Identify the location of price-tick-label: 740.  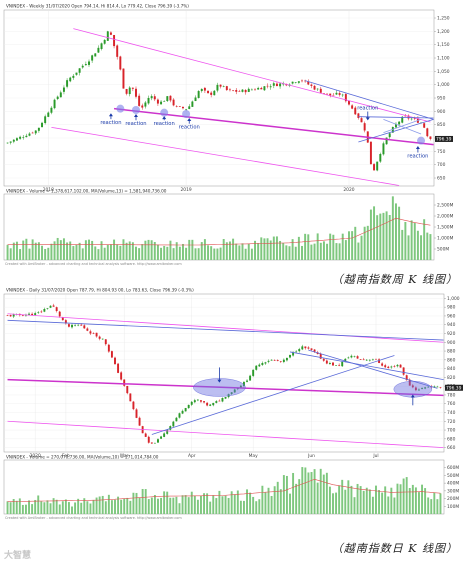
(451, 413).